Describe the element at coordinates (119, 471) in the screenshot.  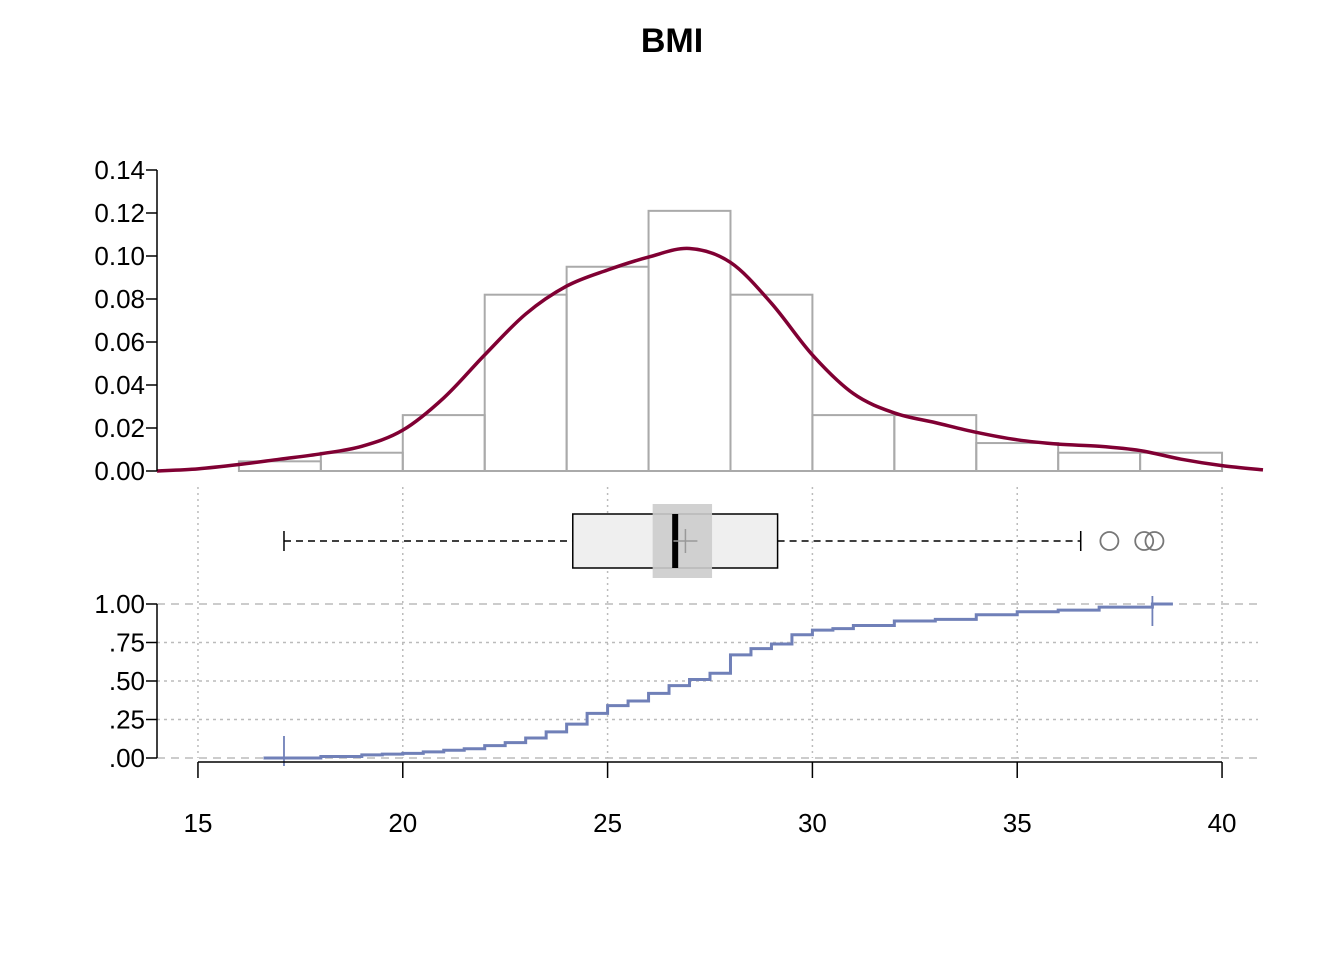
I see `hist-y-tick-label: 0.00` at that location.